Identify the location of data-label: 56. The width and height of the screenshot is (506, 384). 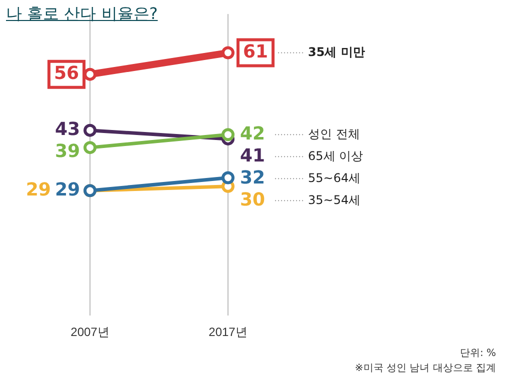
(67, 73).